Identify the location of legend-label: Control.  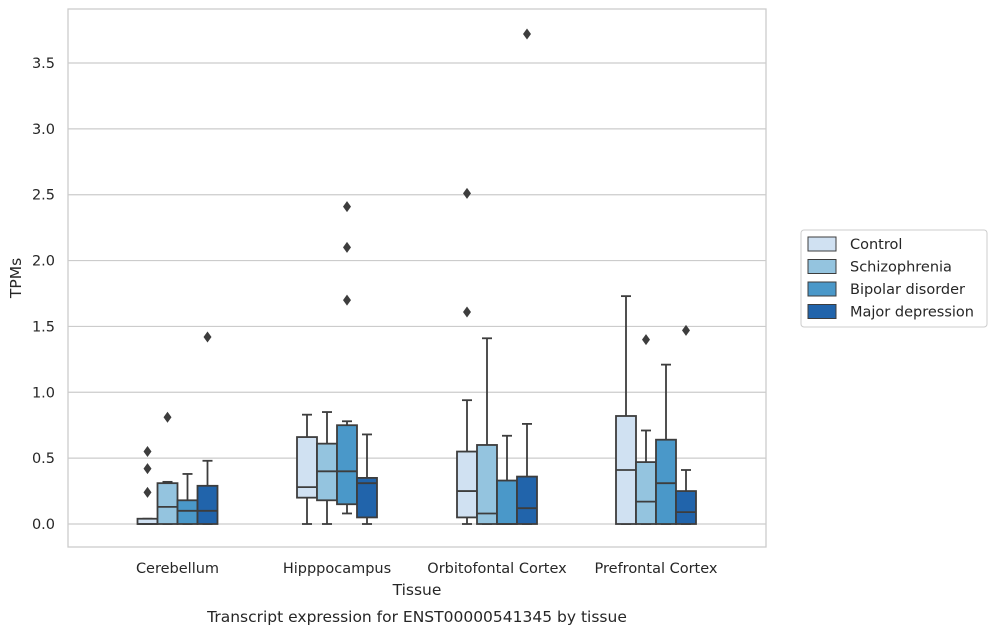
(876, 245).